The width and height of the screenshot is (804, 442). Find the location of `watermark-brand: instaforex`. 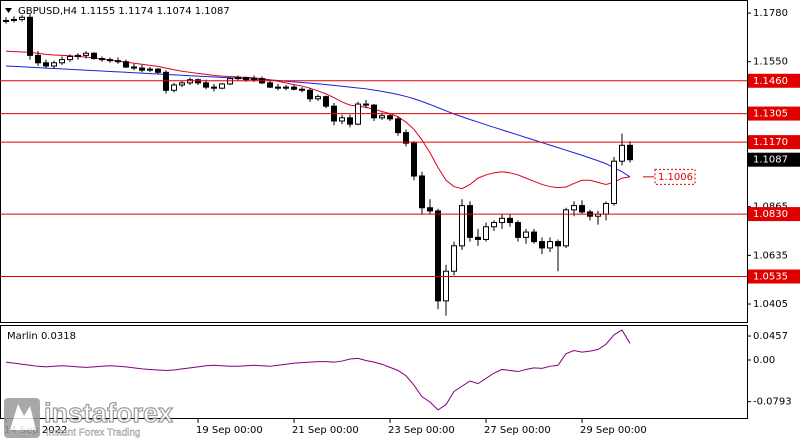

watermark-brand: instaforex is located at coordinates (108, 413).